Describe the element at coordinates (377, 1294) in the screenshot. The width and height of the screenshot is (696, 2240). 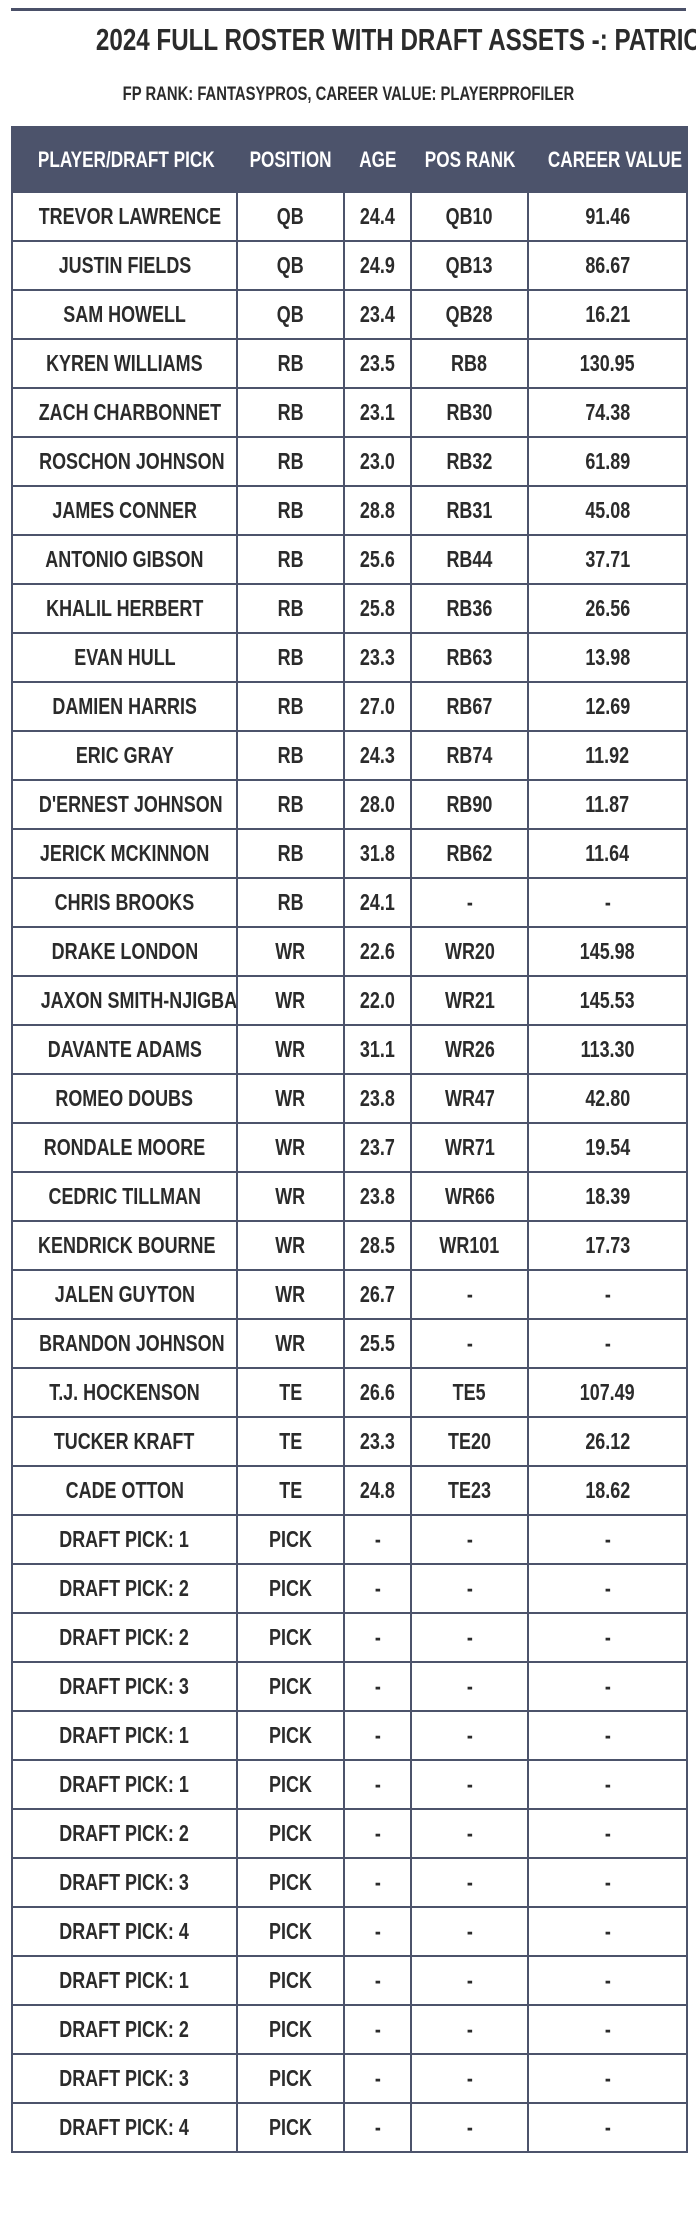
I see `table-cell: 26.7` at that location.